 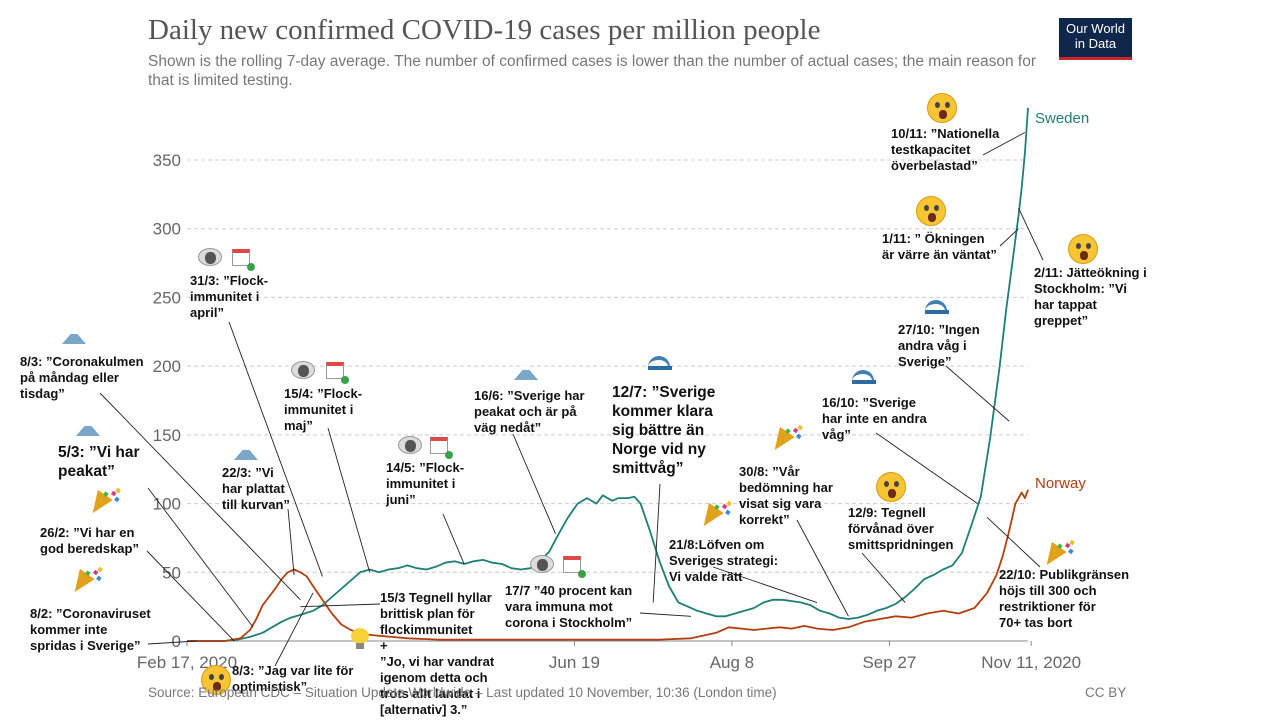 What do you see at coordinates (889, 662) in the screenshot?
I see `x-tick-label: Sep 27` at bounding box center [889, 662].